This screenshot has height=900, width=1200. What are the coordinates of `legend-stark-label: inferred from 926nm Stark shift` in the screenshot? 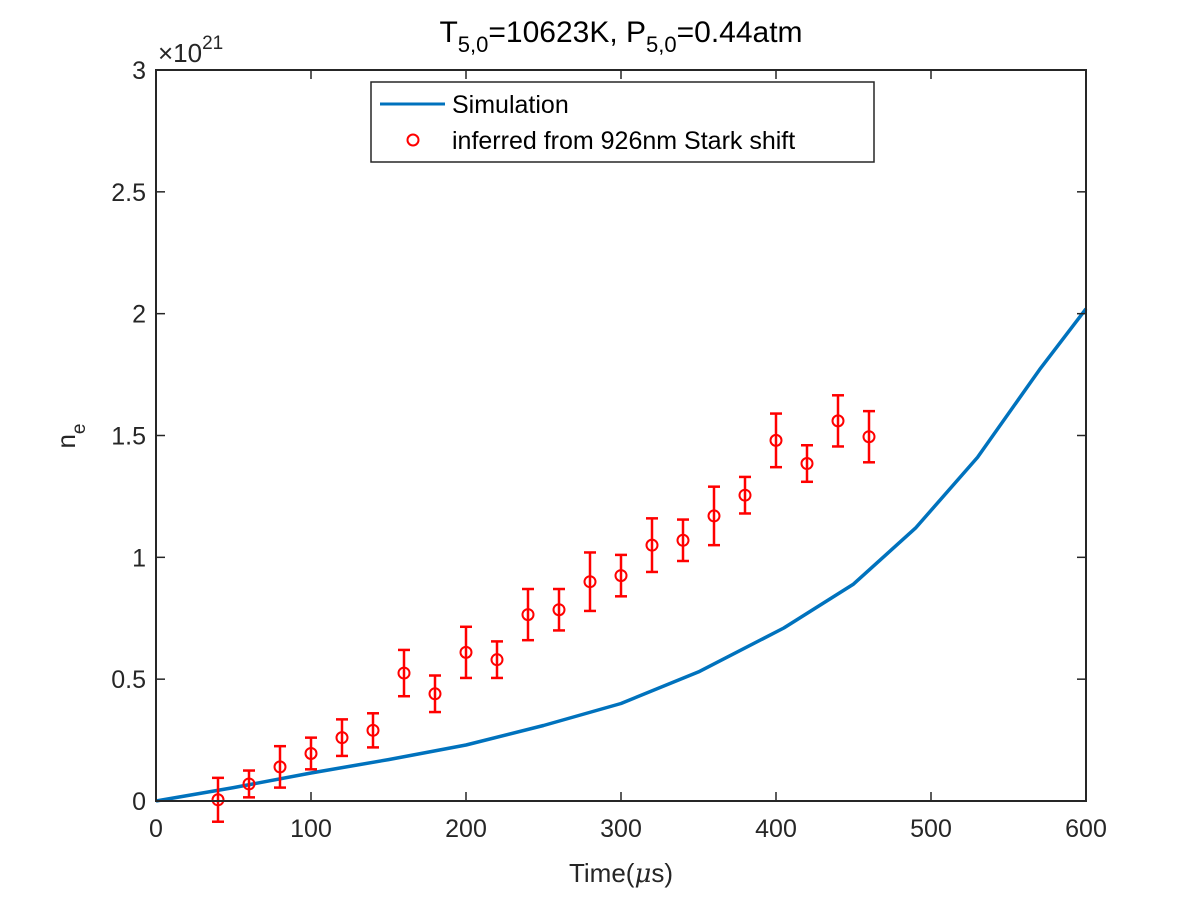 It's located at (623, 141).